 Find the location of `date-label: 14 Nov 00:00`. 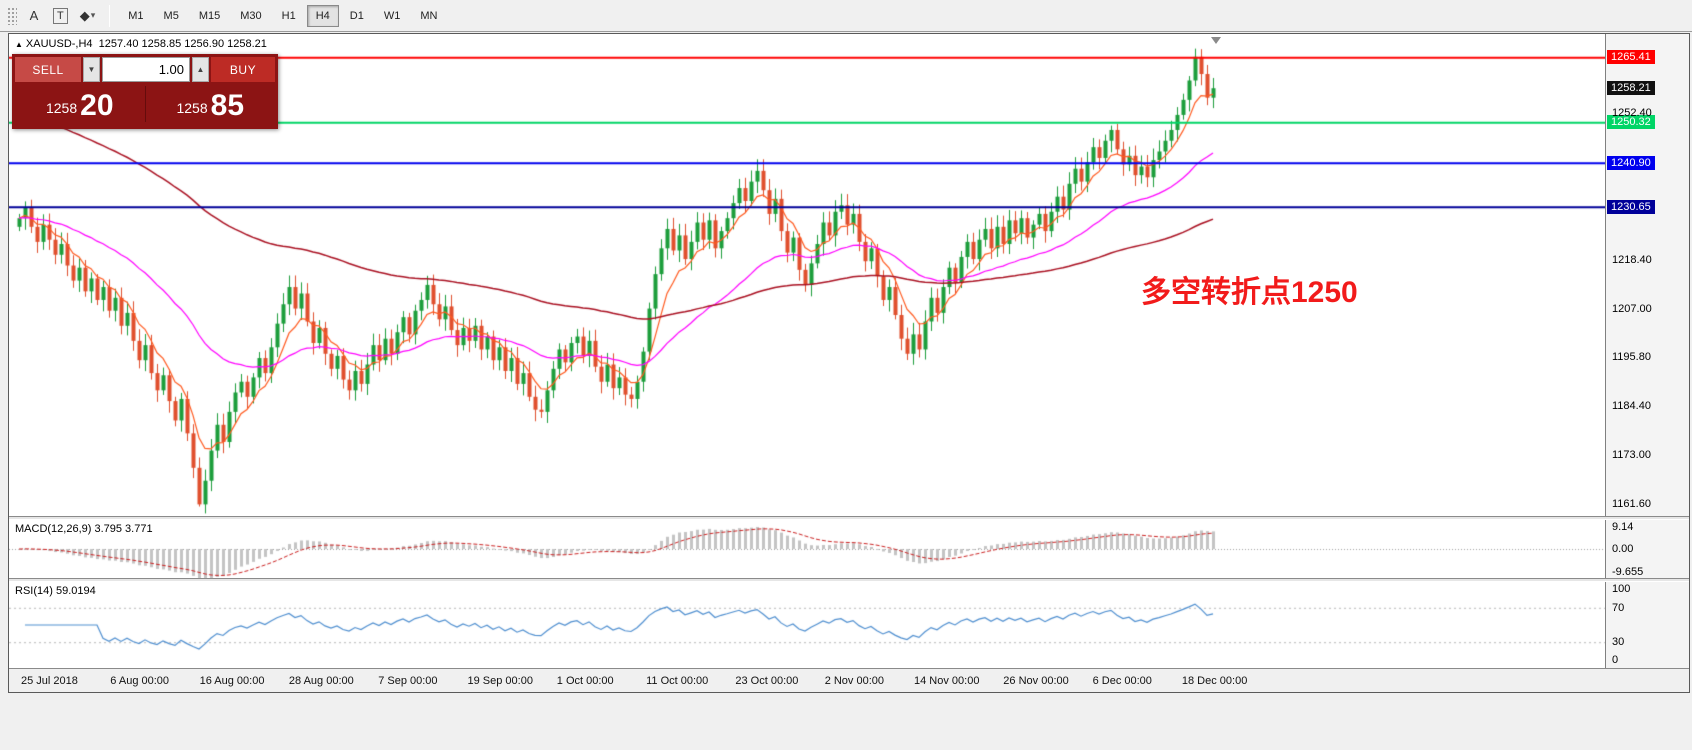

date-label: 14 Nov 00:00 is located at coordinates (947, 681).